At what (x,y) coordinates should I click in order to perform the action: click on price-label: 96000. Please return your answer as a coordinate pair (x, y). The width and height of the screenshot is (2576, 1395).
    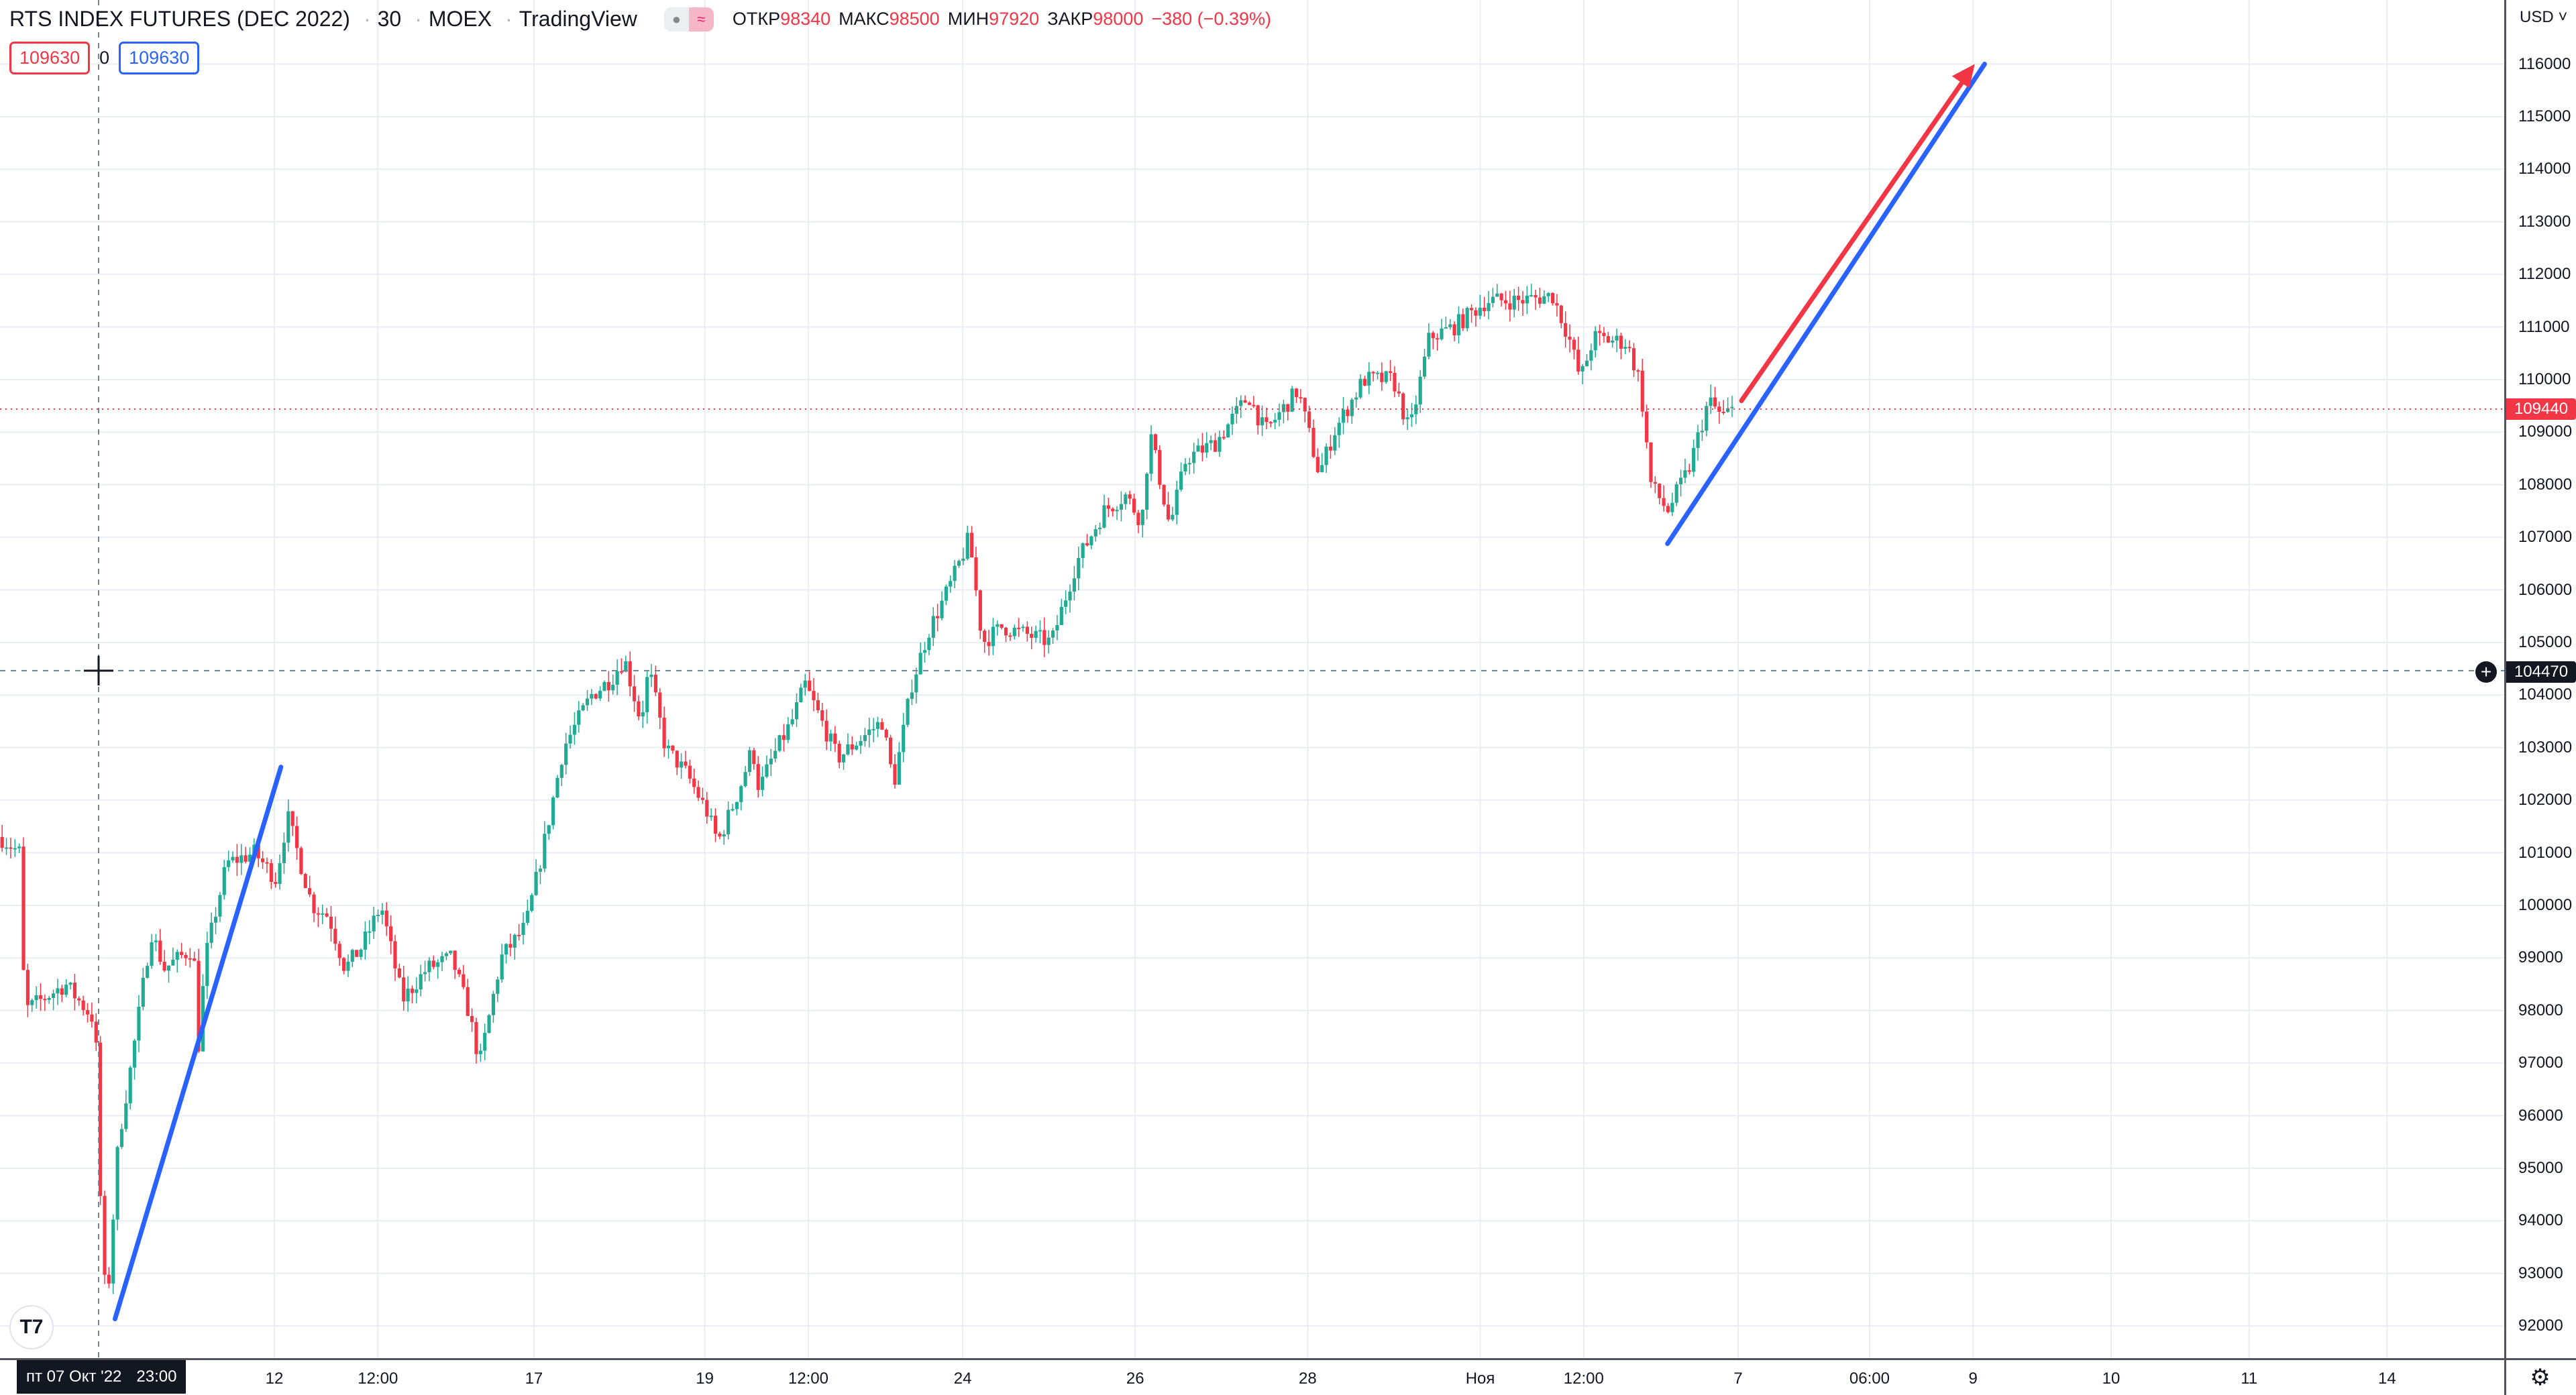
    Looking at the image, I should click on (2540, 1115).